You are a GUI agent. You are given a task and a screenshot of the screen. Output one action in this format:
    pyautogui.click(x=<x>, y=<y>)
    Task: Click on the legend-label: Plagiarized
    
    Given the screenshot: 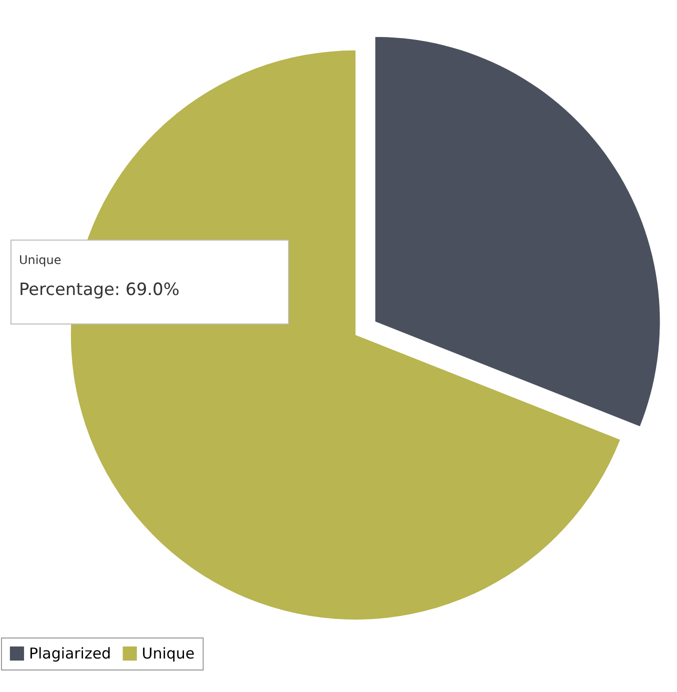 What is the action you would take?
    pyautogui.click(x=70, y=653)
    